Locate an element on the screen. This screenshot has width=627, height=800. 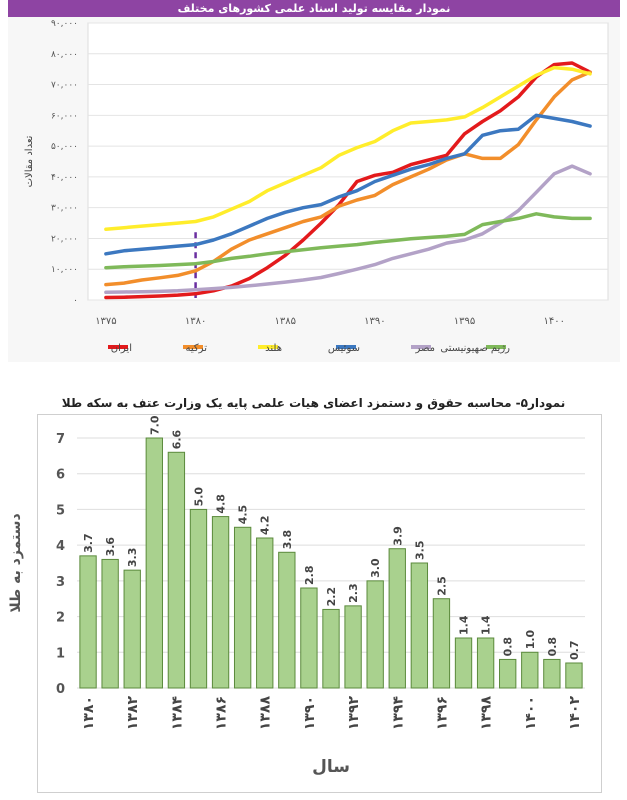
chart2-data-label: 5.0 is located at coordinates (198, 497).